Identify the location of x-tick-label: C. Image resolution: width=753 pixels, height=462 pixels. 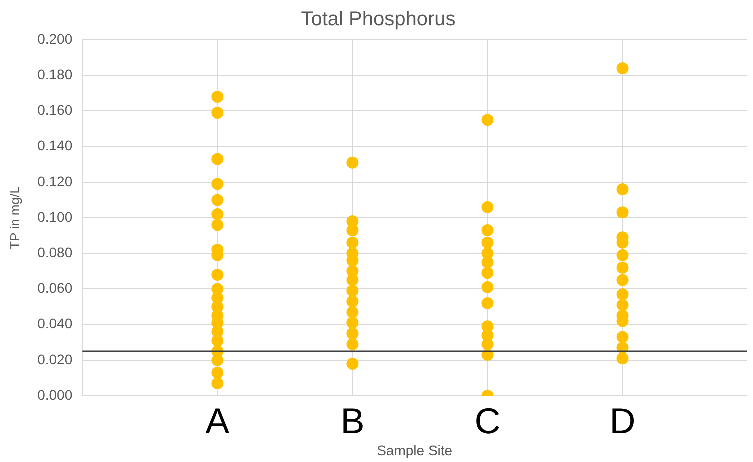
(487, 421).